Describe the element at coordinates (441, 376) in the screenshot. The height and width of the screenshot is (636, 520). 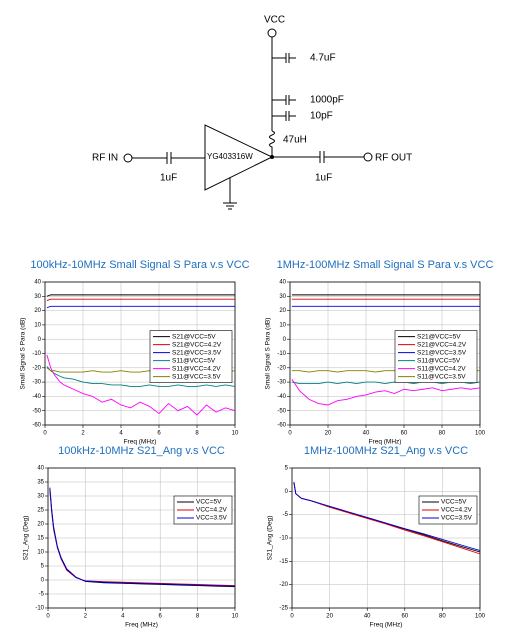
I see `legend-label: S11@VCC=3.5V` at that location.